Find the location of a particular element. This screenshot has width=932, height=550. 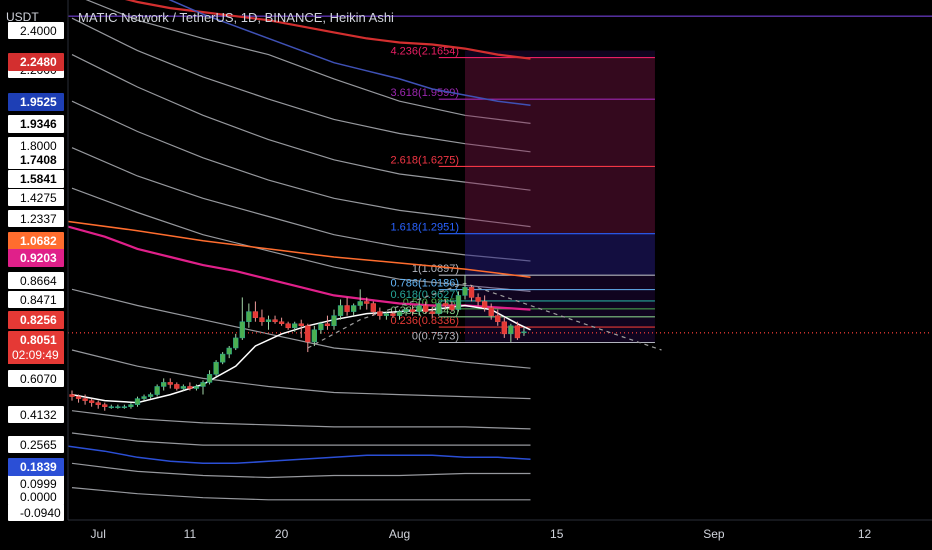

price-badge-label: 0.8256 is located at coordinates (38, 320).